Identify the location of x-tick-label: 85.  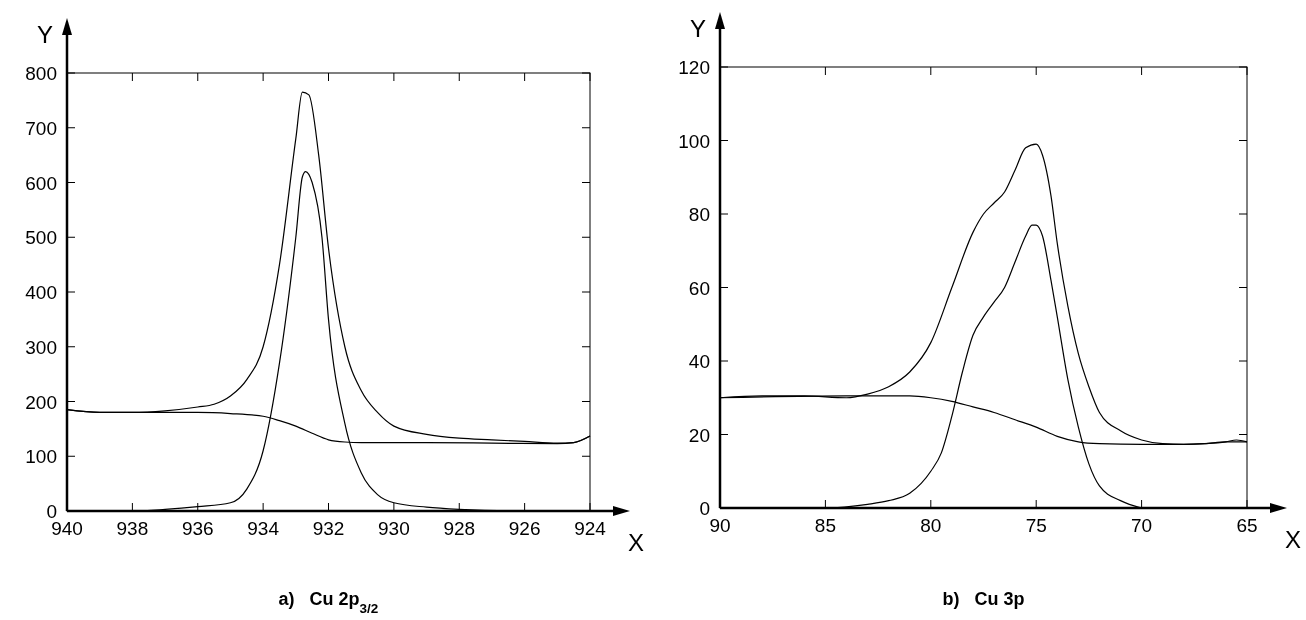
(825, 525).